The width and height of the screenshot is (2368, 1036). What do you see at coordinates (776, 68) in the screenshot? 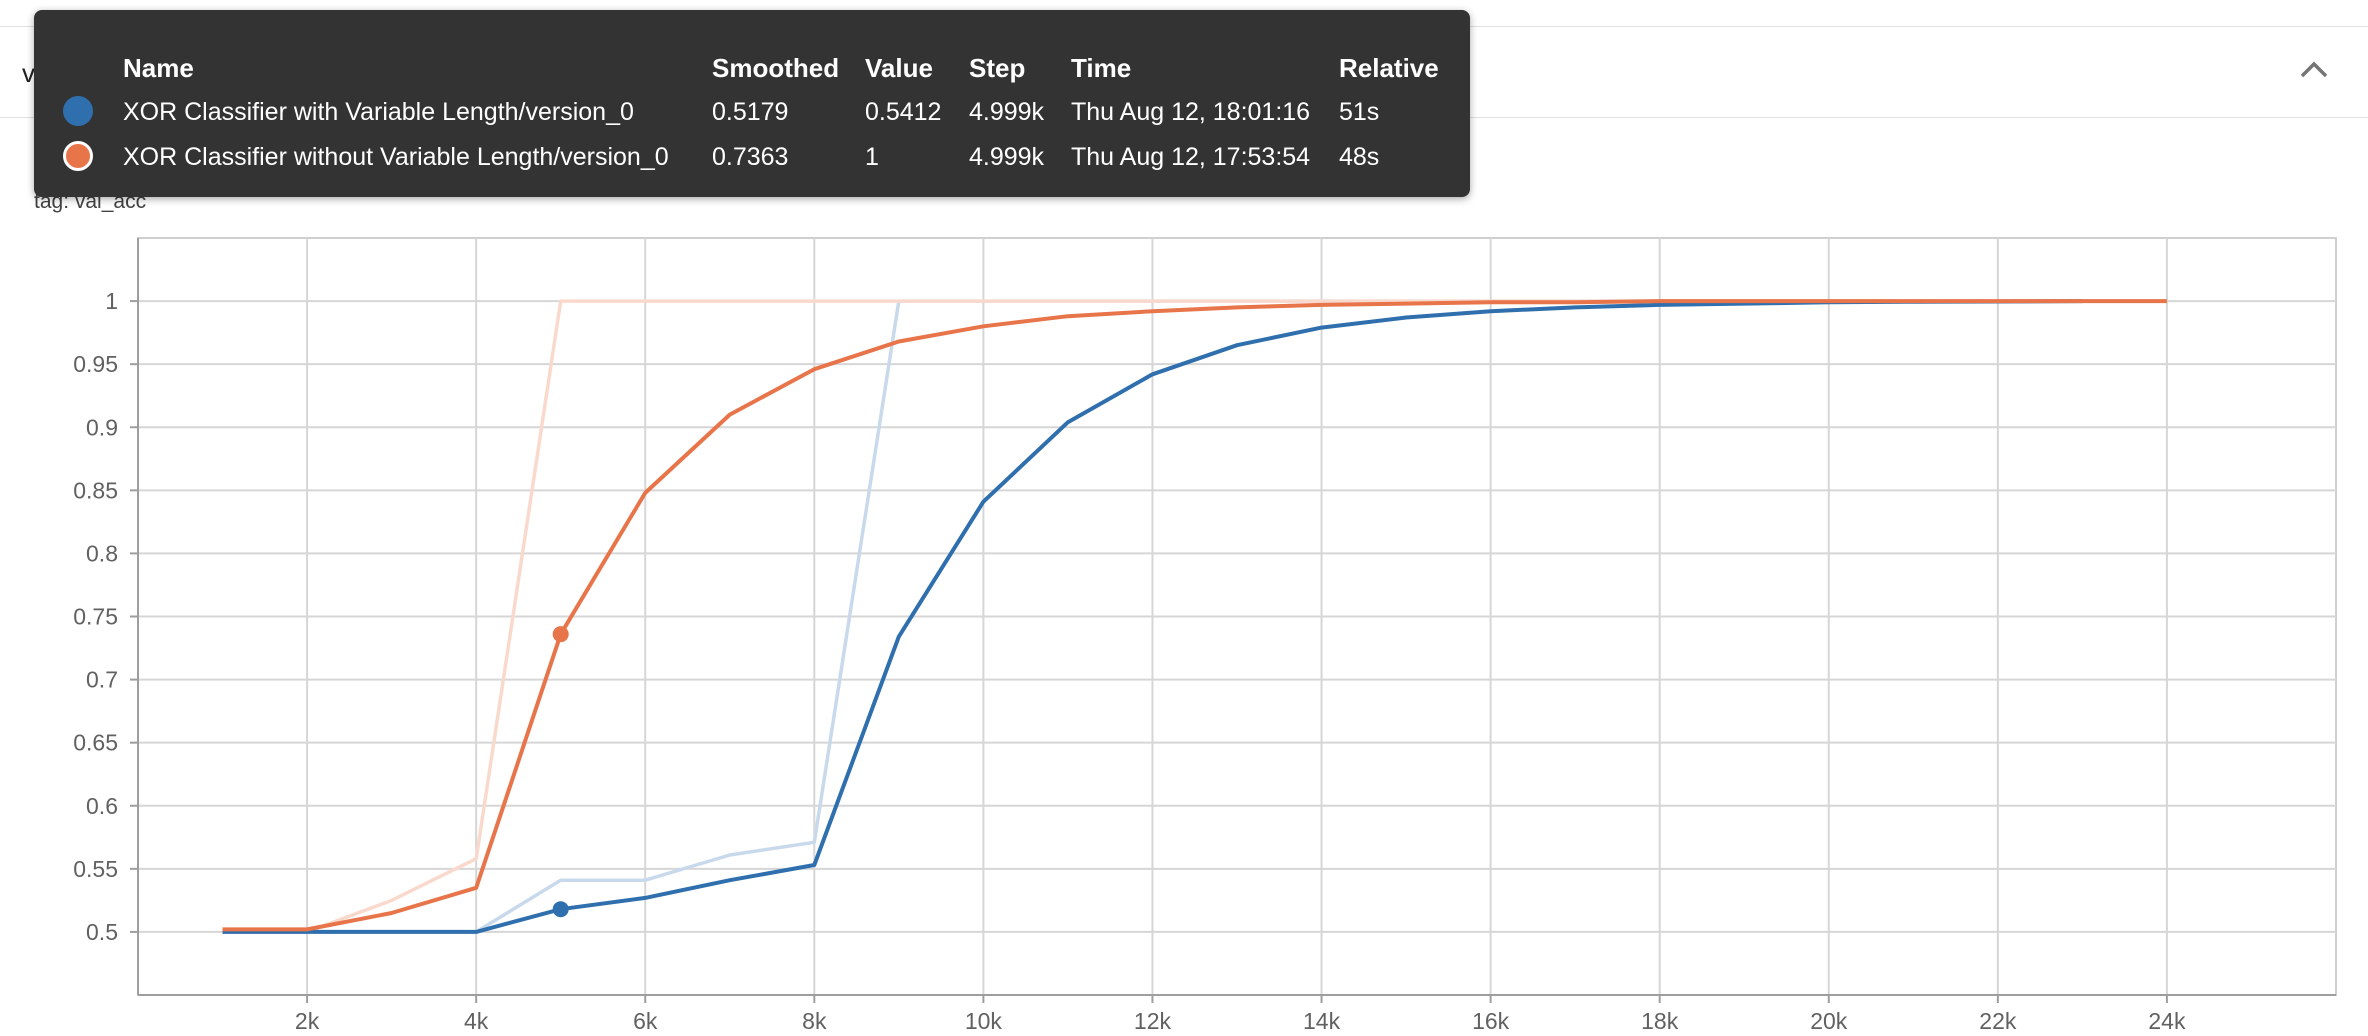
I see `tooltip-header-smoothed: Smoothed` at bounding box center [776, 68].